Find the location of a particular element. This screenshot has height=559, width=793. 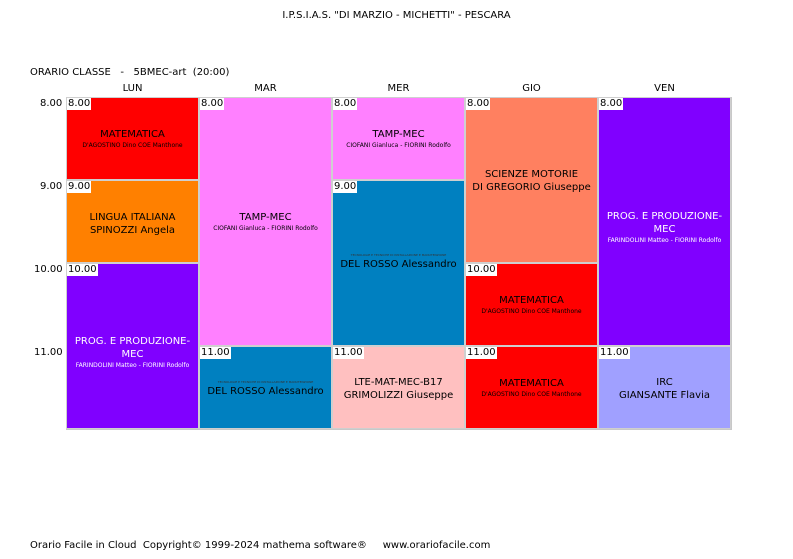

cell-teacher: DI GREGORIO Giuseppe is located at coordinates (531, 187).